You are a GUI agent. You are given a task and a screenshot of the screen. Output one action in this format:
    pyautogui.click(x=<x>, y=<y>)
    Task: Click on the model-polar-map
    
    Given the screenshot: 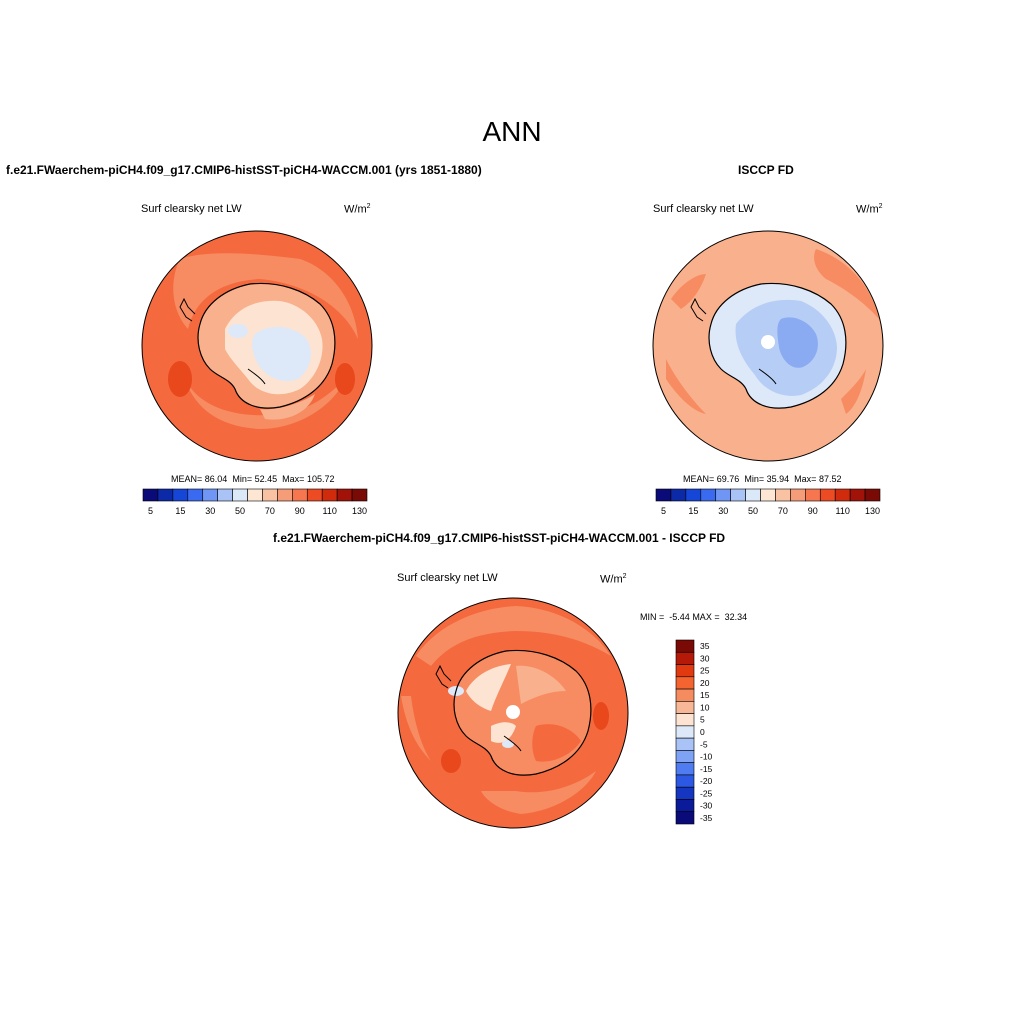 What is the action you would take?
    pyautogui.click(x=257, y=346)
    